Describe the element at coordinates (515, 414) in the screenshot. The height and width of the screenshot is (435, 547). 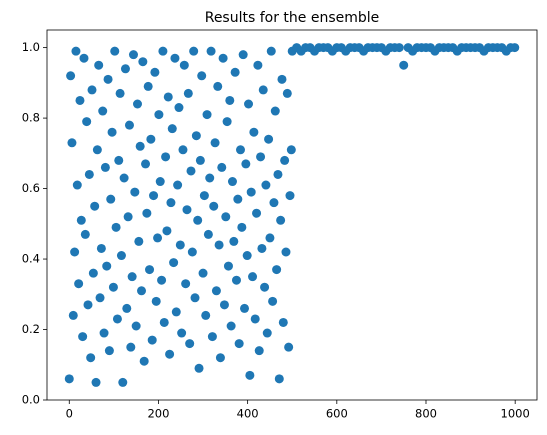
I see `x-tick-label: 1000` at that location.